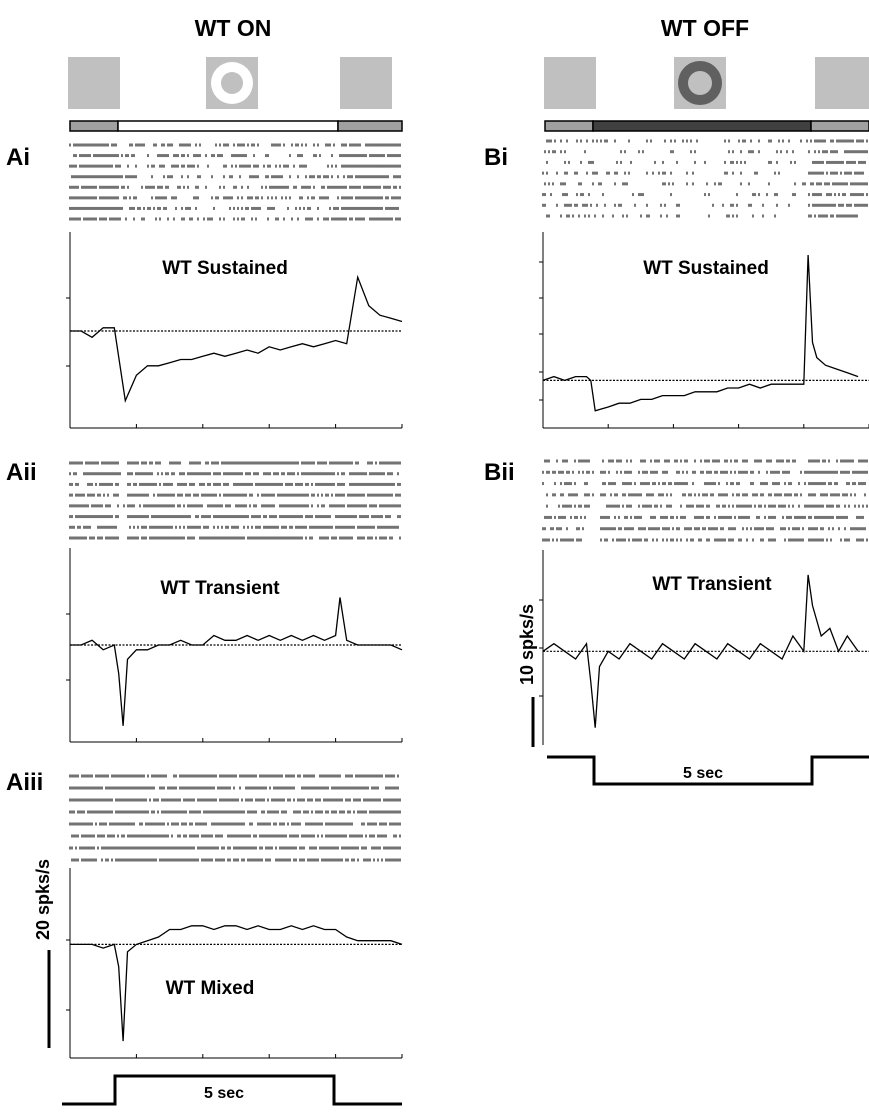  Describe the element at coordinates (712, 584) in the screenshot. I see `trace-title-bii: WT Transient` at that location.